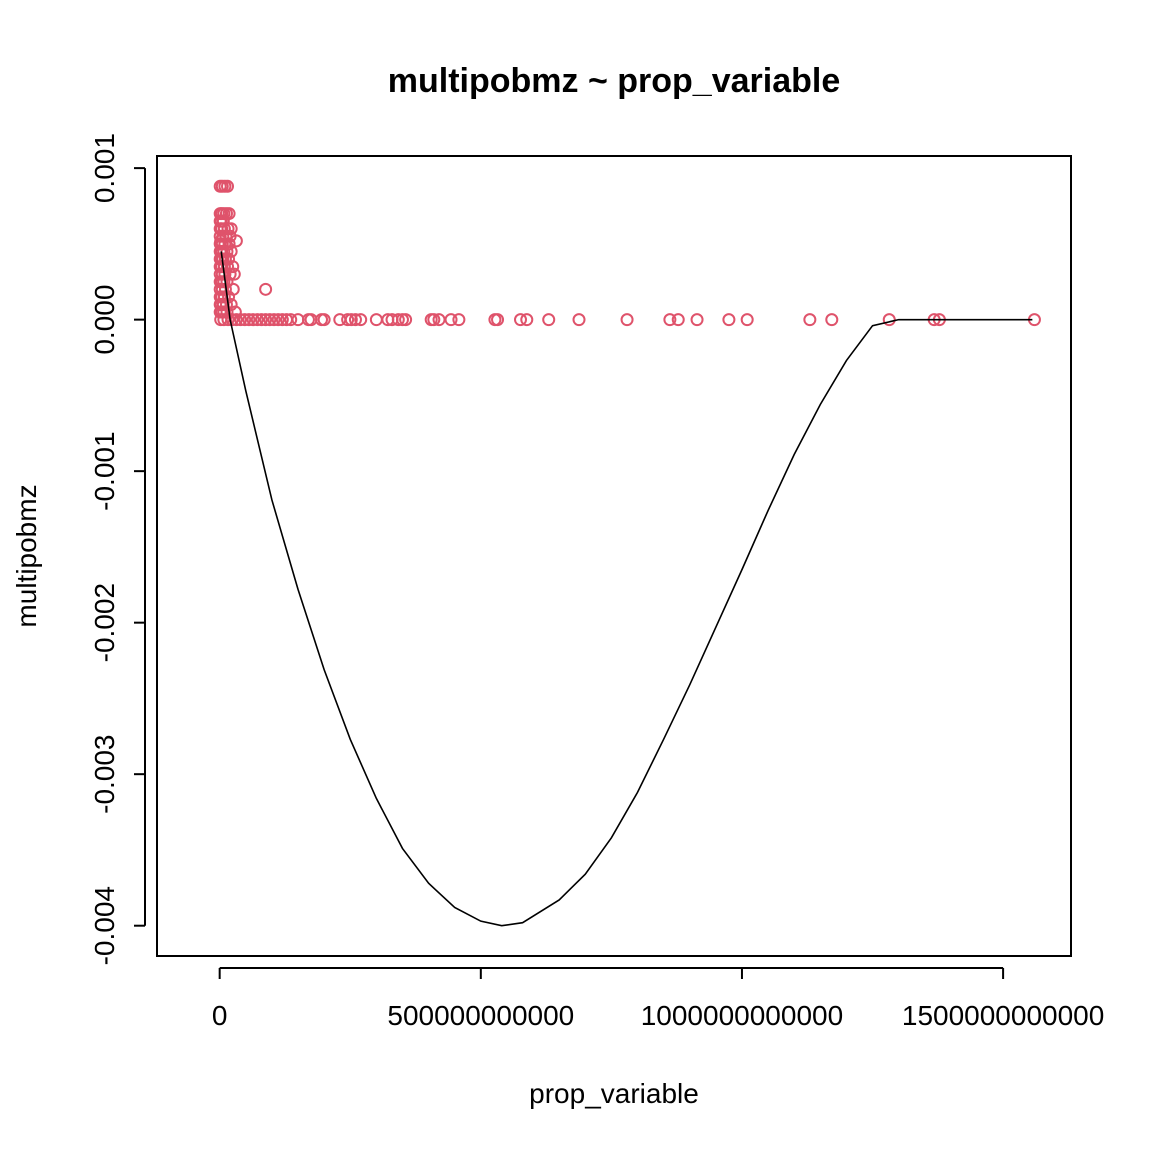 The image size is (1152, 1152). I want to click on y-axis: 0.001 0.000 -0.001 -0.002 -0.003 -0.004, so click(117, 549).